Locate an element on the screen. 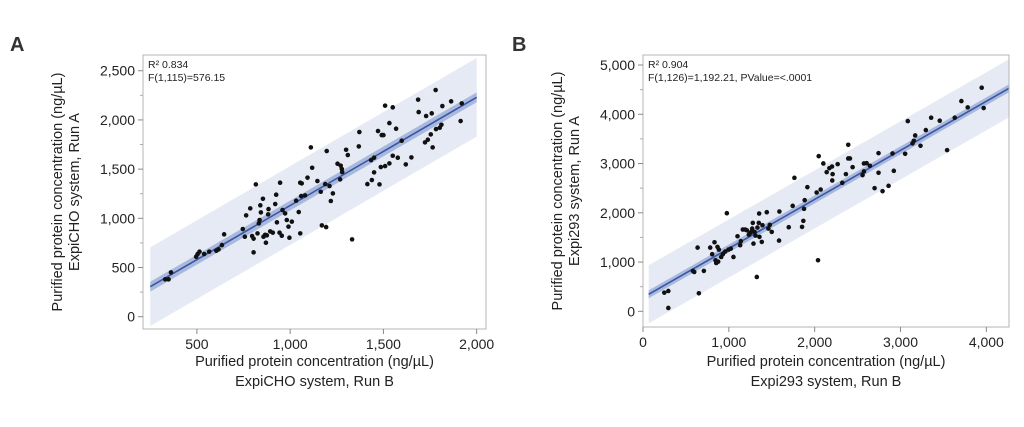 Image resolution: width=1024 pixels, height=427 pixels. y-axis-label: Expi293 system, Run A is located at coordinates (575, 191).